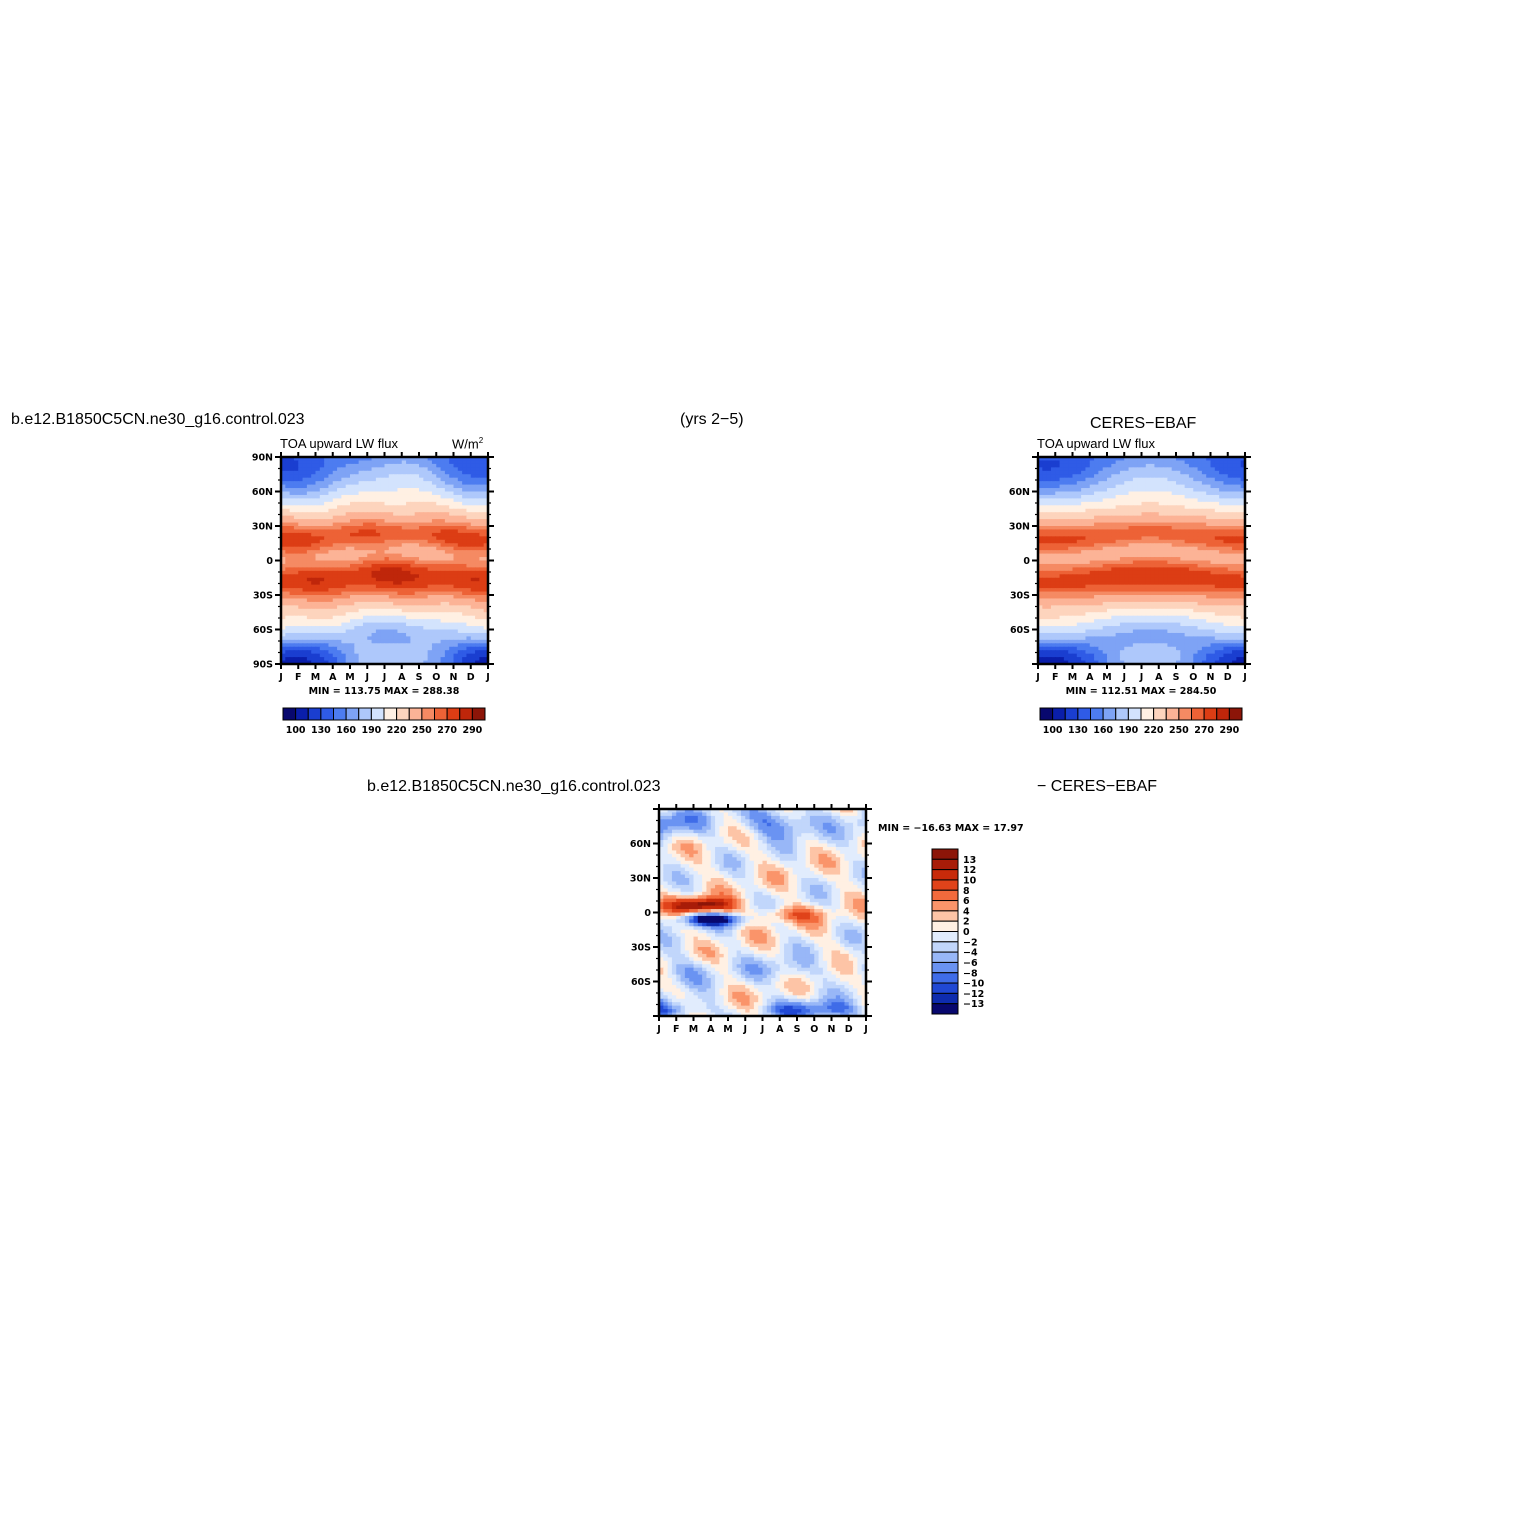  What do you see at coordinates (1096, 443) in the screenshot?
I see `obs-panel-title: TOA upward LW flux` at bounding box center [1096, 443].